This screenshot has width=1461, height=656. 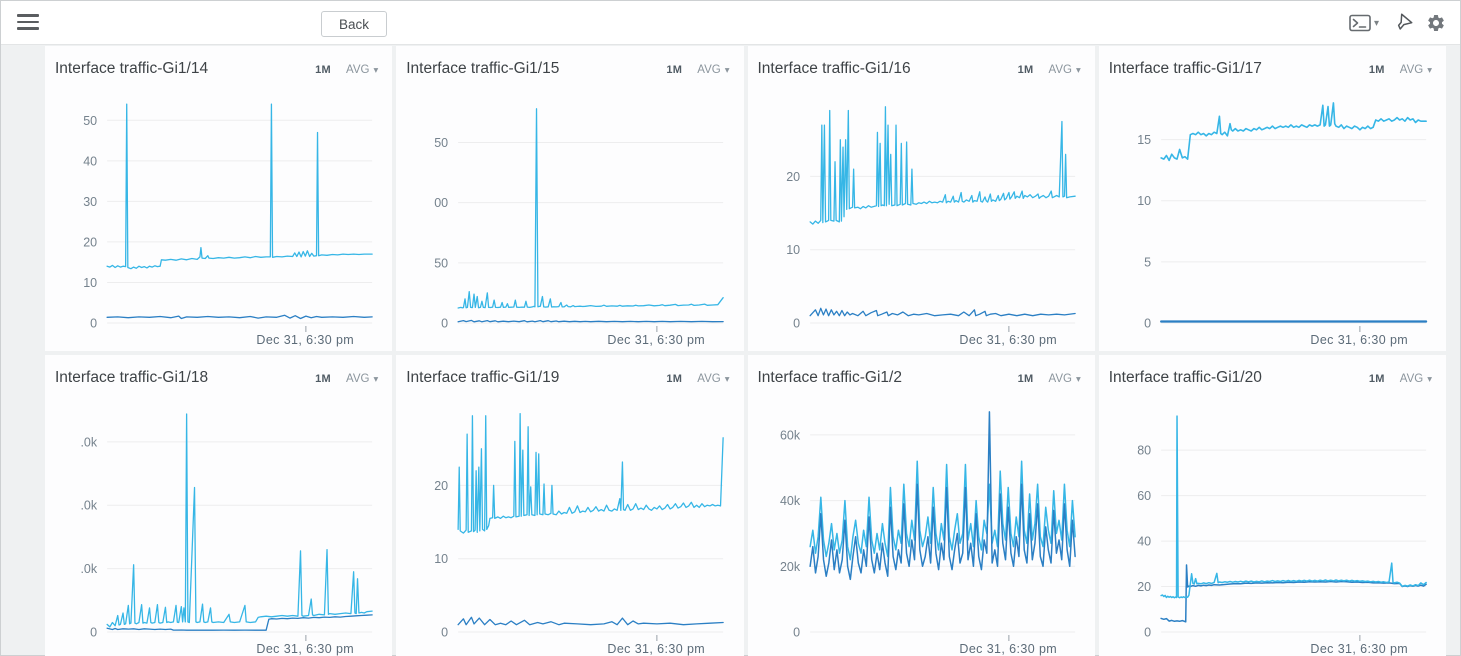 I want to click on chart-title: Interface traffic-Gi1/19, so click(x=483, y=377).